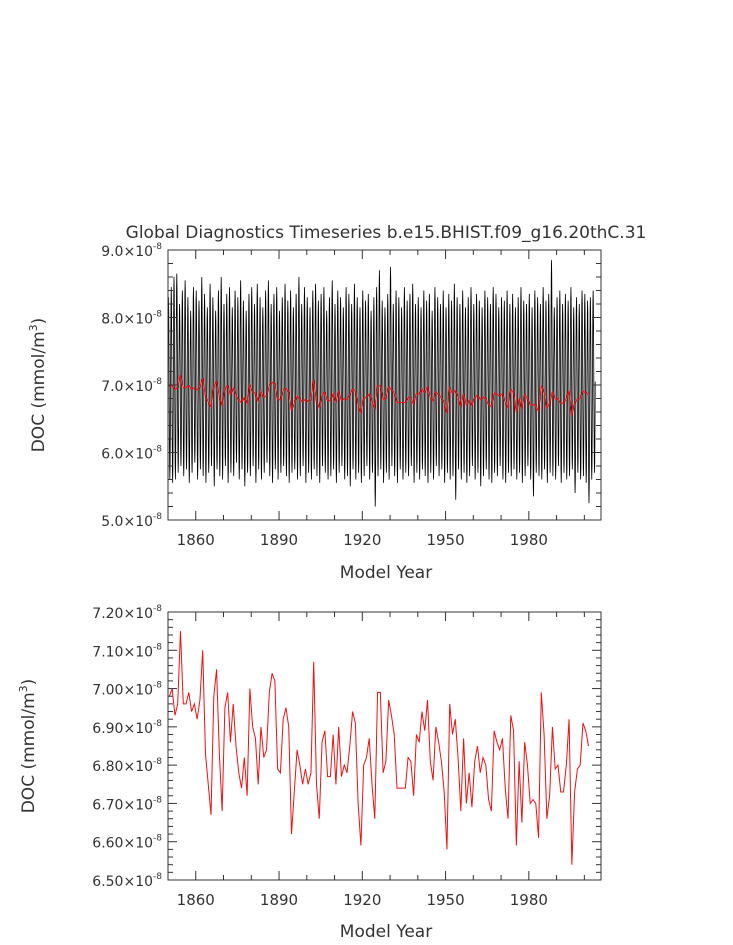 Image resolution: width=733 pixels, height=945 pixels. I want to click on annual-mean-line, so click(379, 395).